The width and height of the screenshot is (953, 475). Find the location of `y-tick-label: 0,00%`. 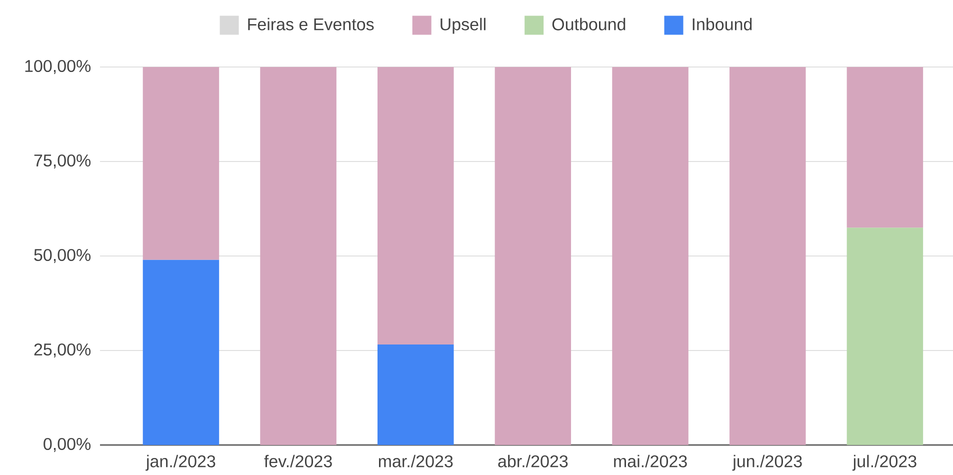

y-tick-label: 0,00% is located at coordinates (67, 445).